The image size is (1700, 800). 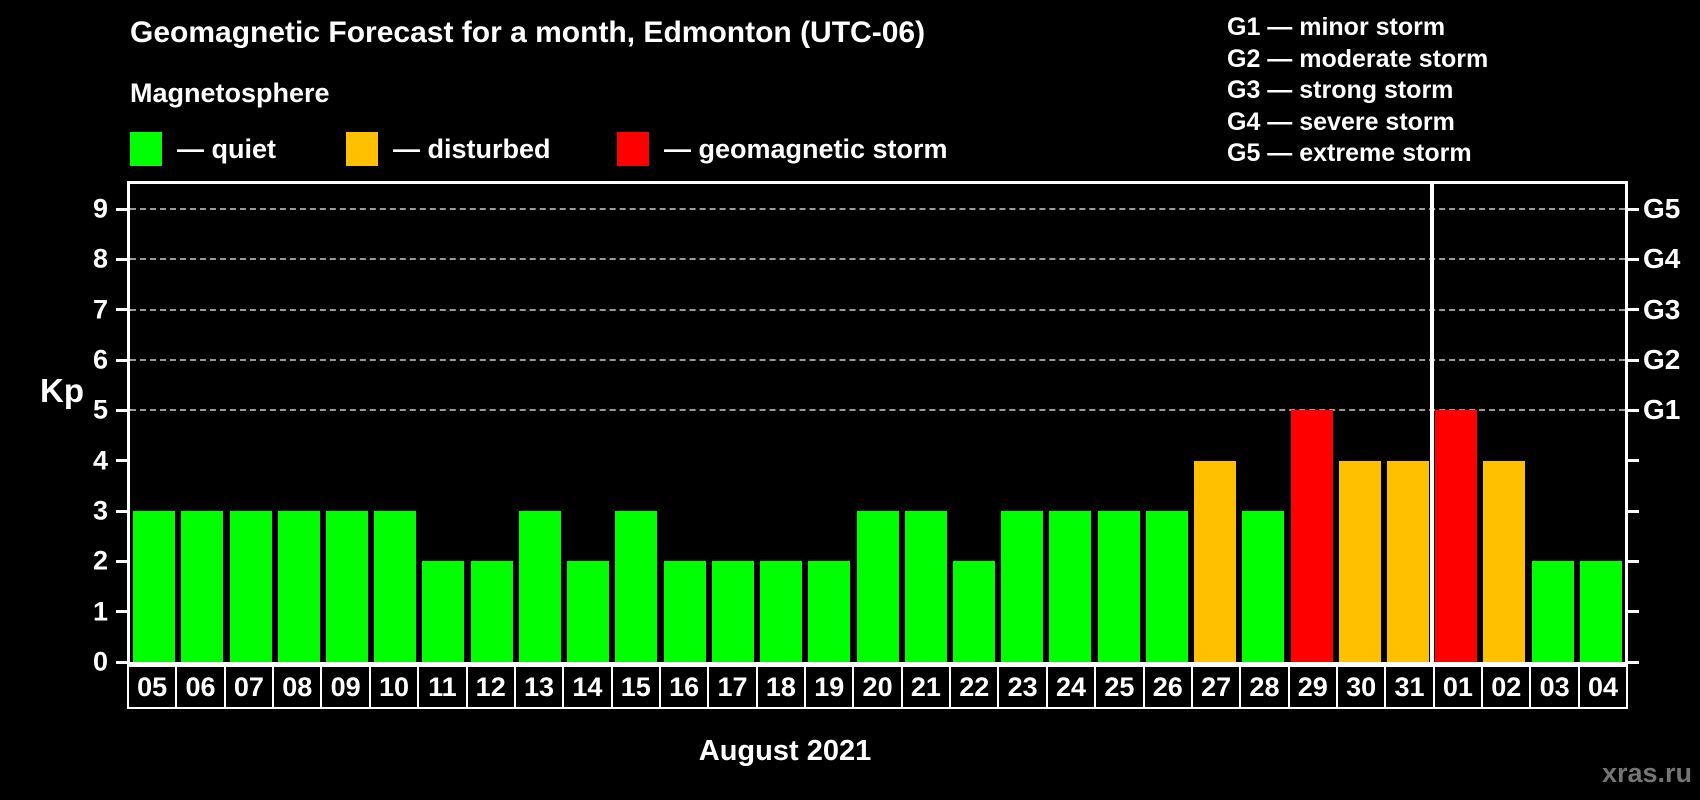 What do you see at coordinates (1312, 687) in the screenshot?
I see `date-label-29: 29` at bounding box center [1312, 687].